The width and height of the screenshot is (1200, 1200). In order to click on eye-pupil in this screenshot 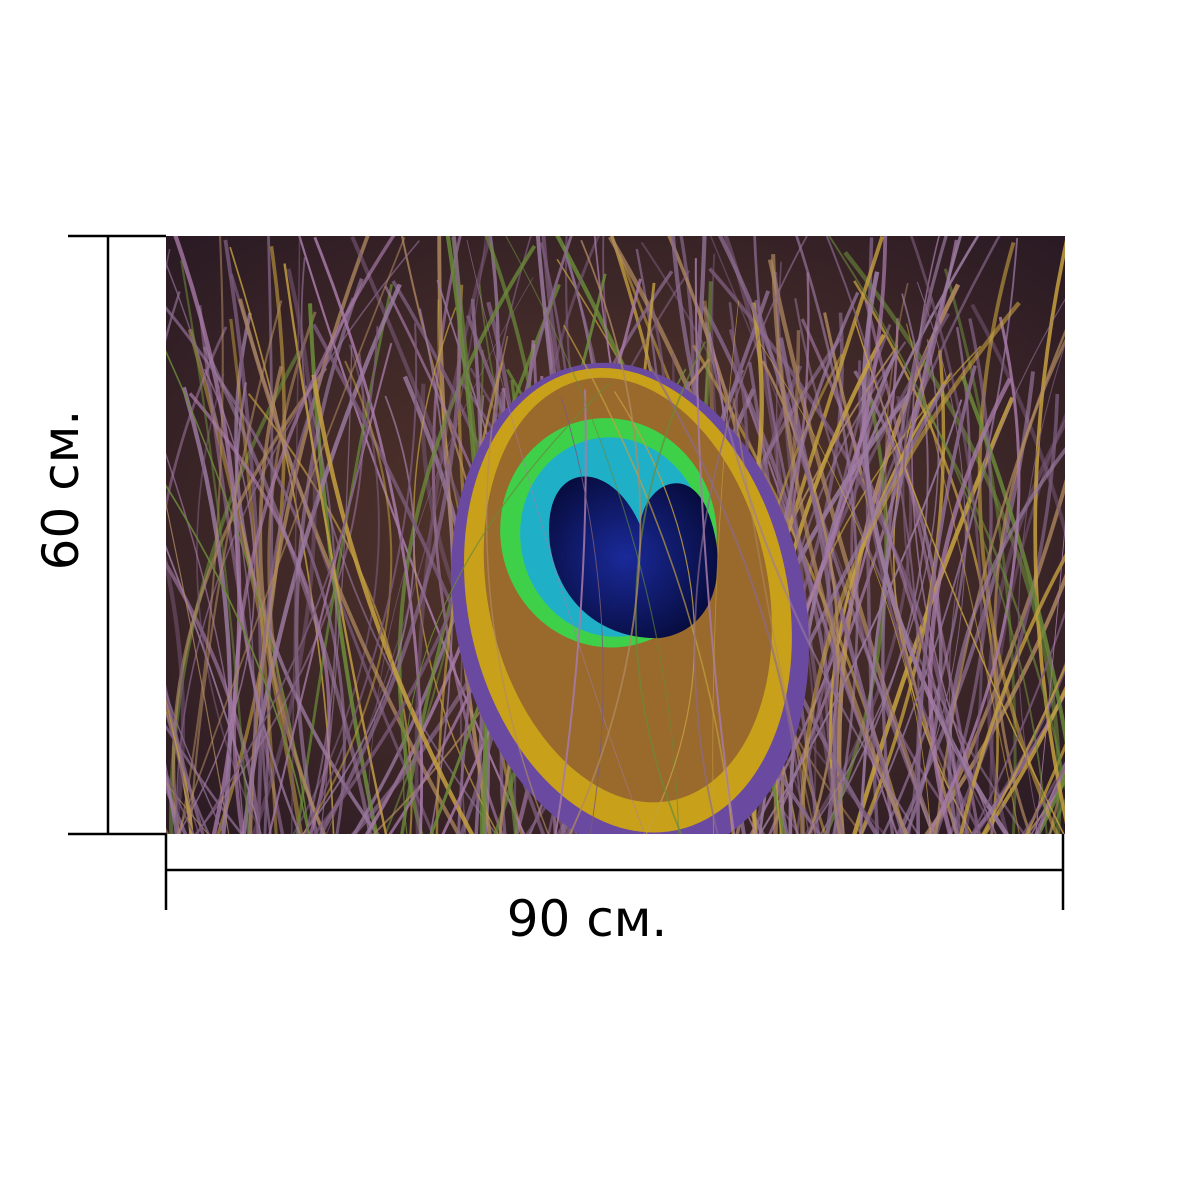, I will do `click(633, 557)`.